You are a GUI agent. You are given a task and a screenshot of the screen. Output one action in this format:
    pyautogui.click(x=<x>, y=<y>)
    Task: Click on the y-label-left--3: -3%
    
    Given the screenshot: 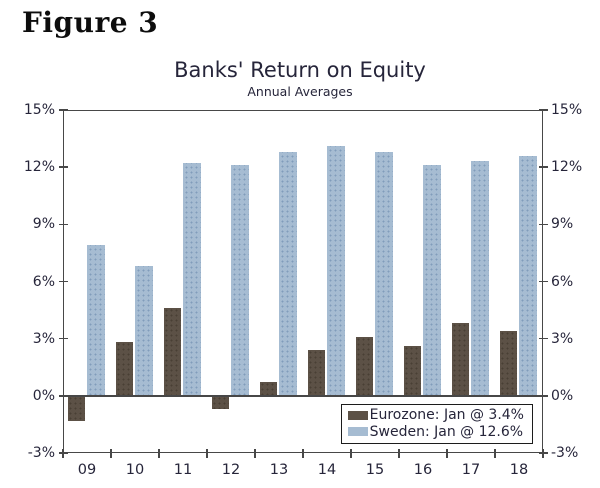 What is the action you would take?
    pyautogui.click(x=41, y=453)
    